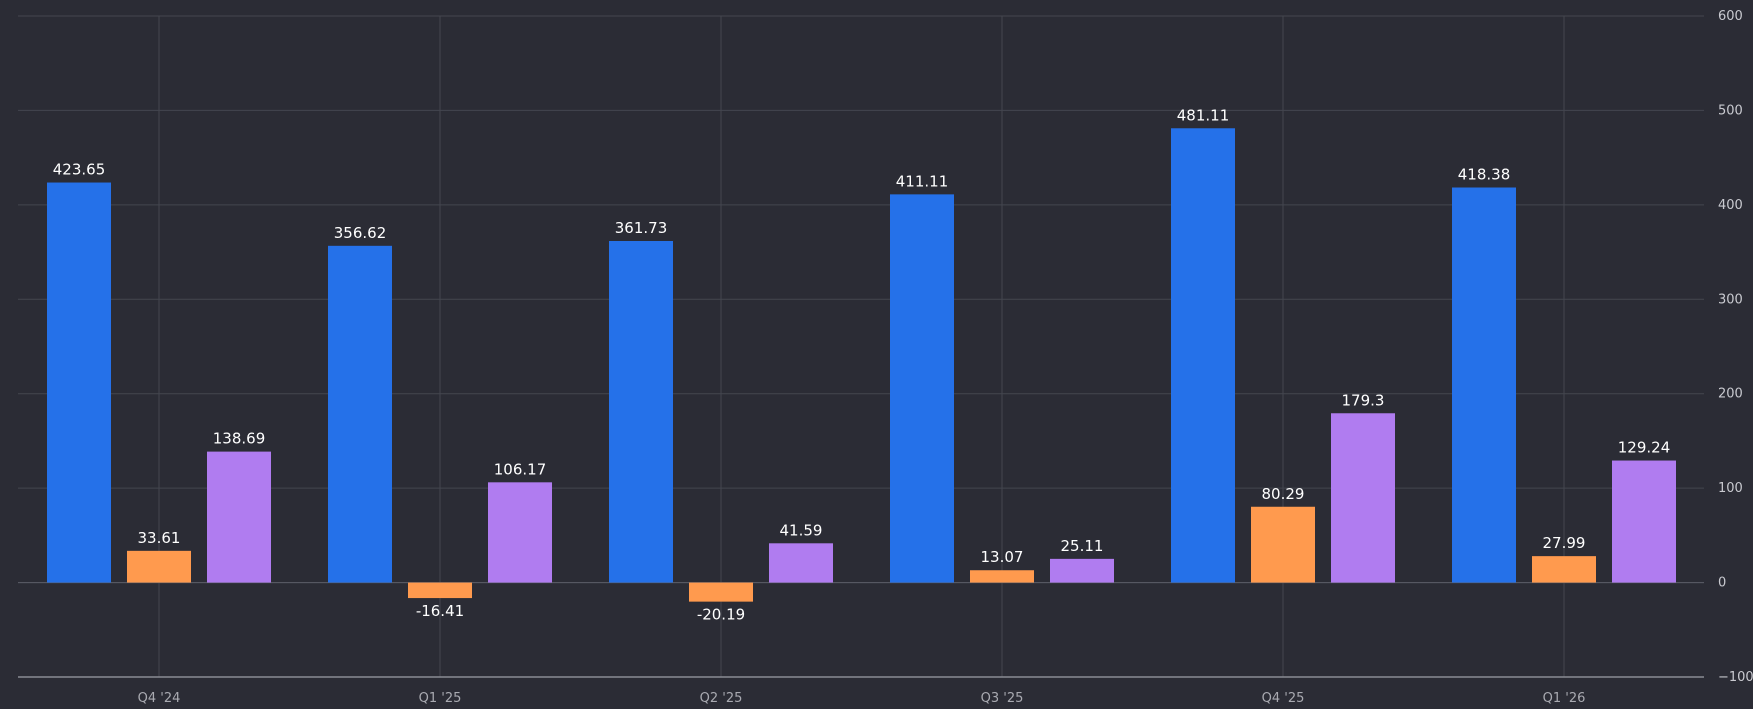 The image size is (1753, 709). What do you see at coordinates (1730, 394) in the screenshot?
I see `y-tick-label: 200` at bounding box center [1730, 394].